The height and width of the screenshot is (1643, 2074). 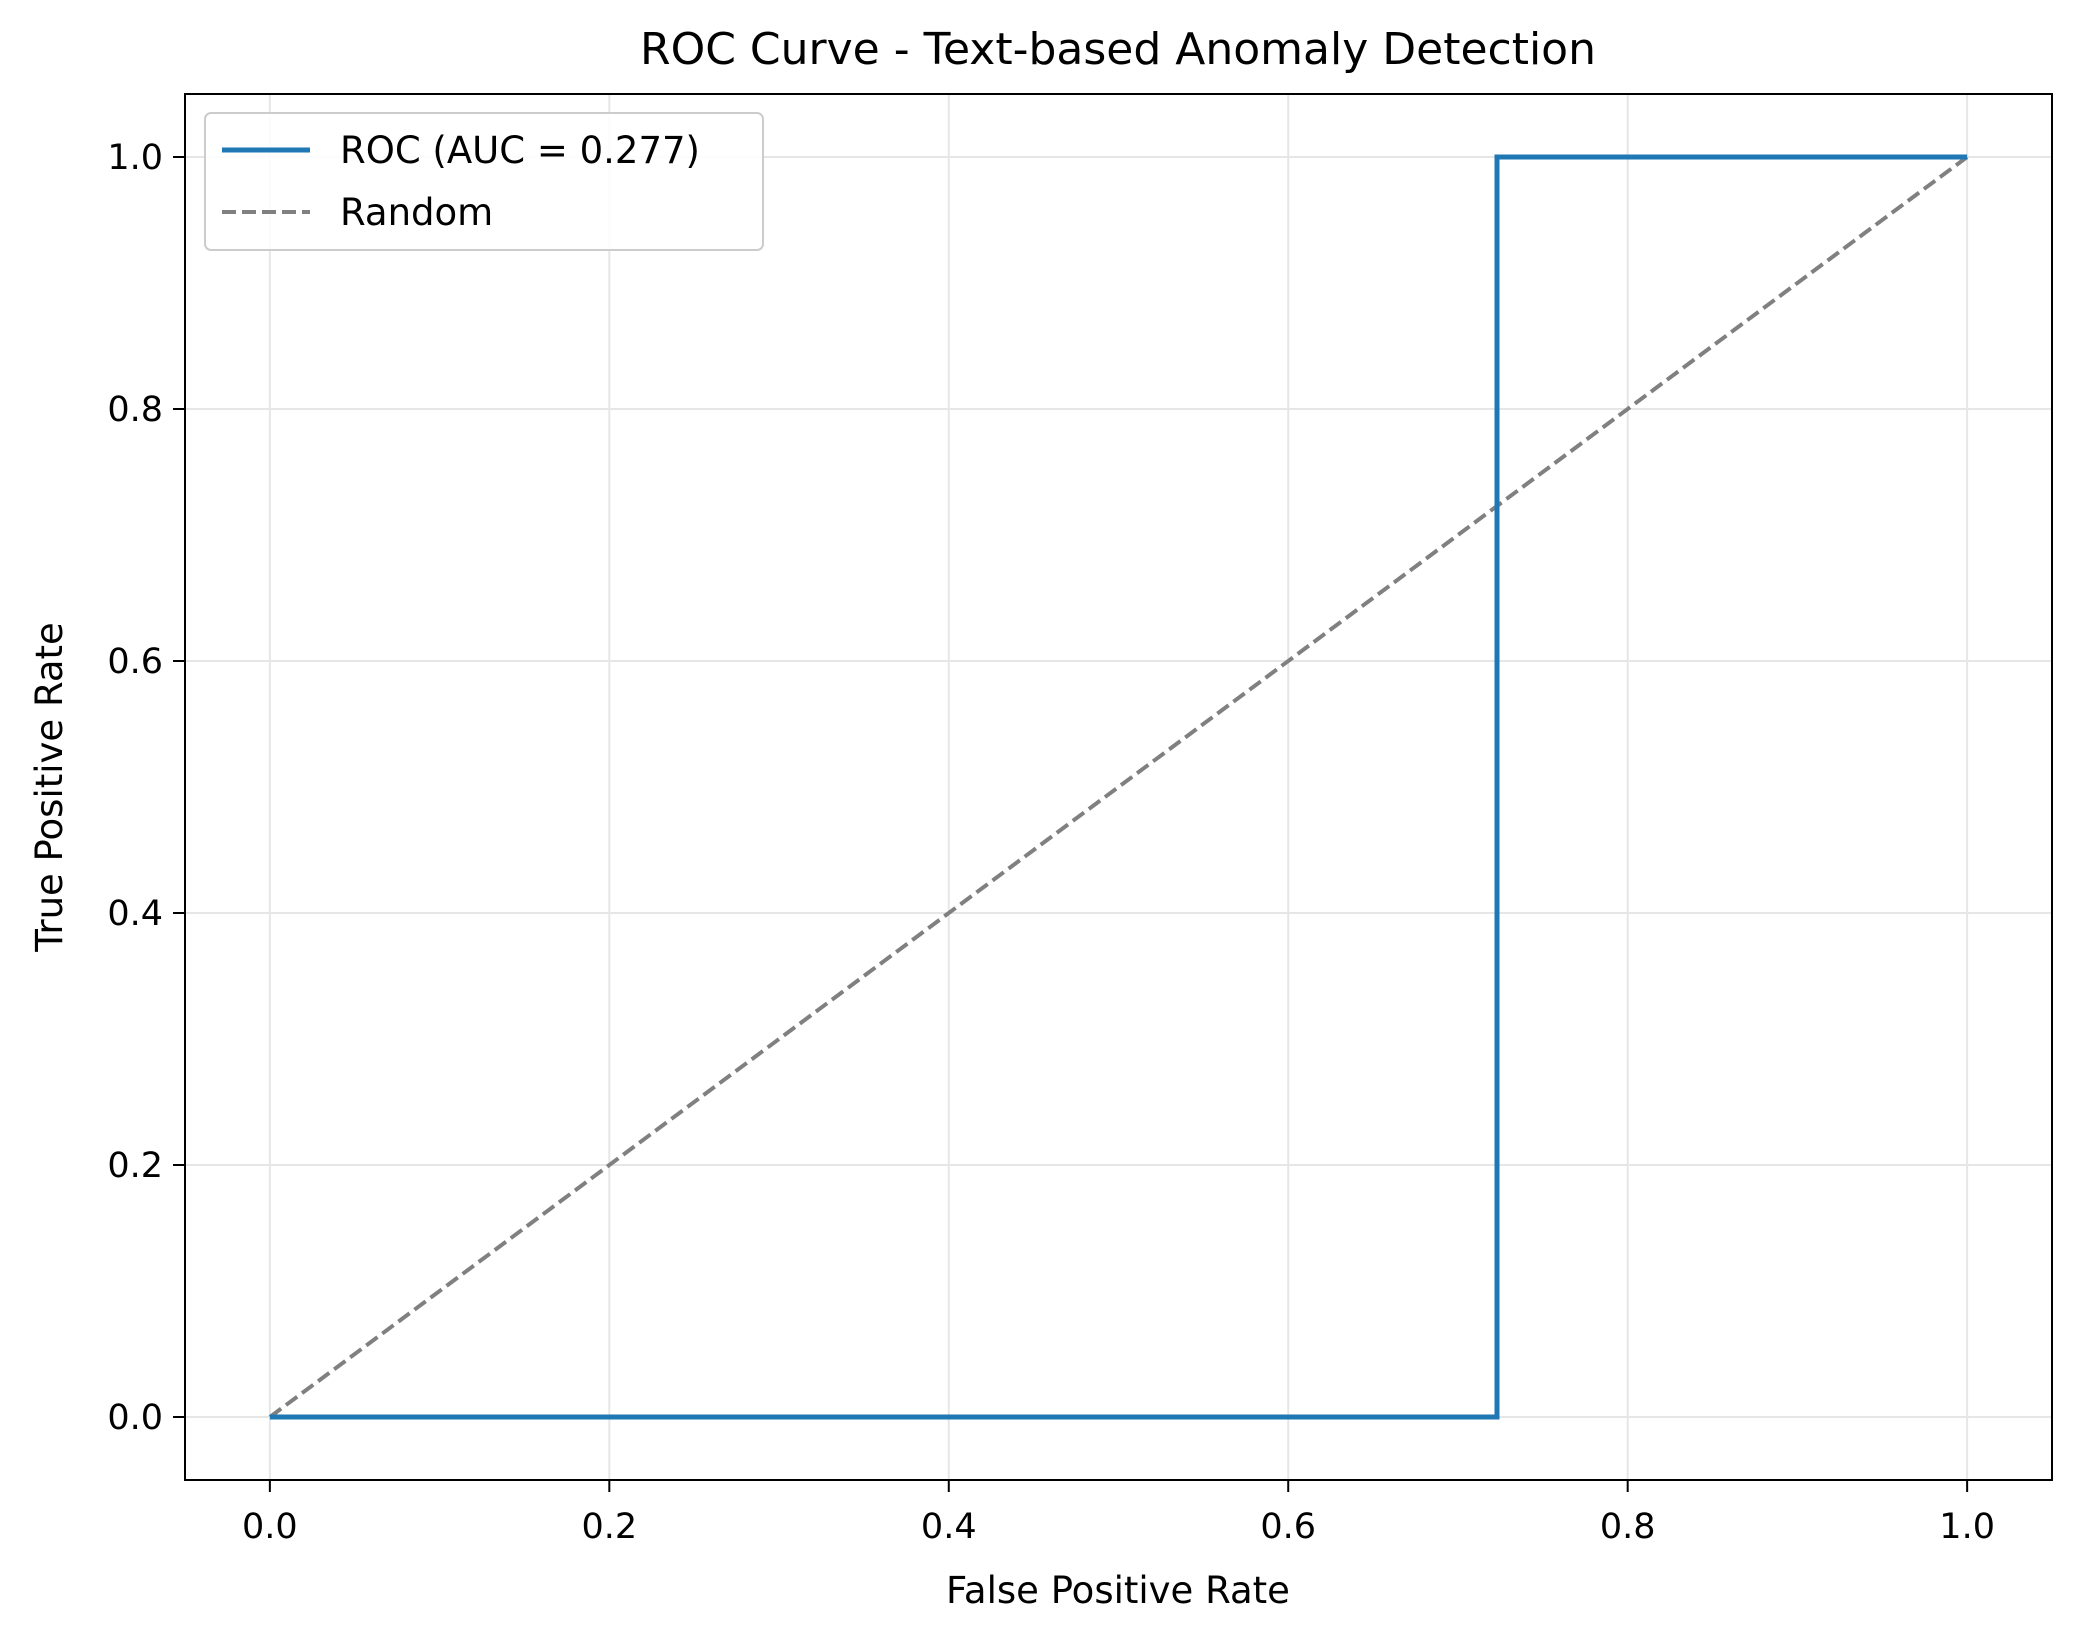 What do you see at coordinates (135, 662) in the screenshot?
I see `y-tick-label: 0.6` at bounding box center [135, 662].